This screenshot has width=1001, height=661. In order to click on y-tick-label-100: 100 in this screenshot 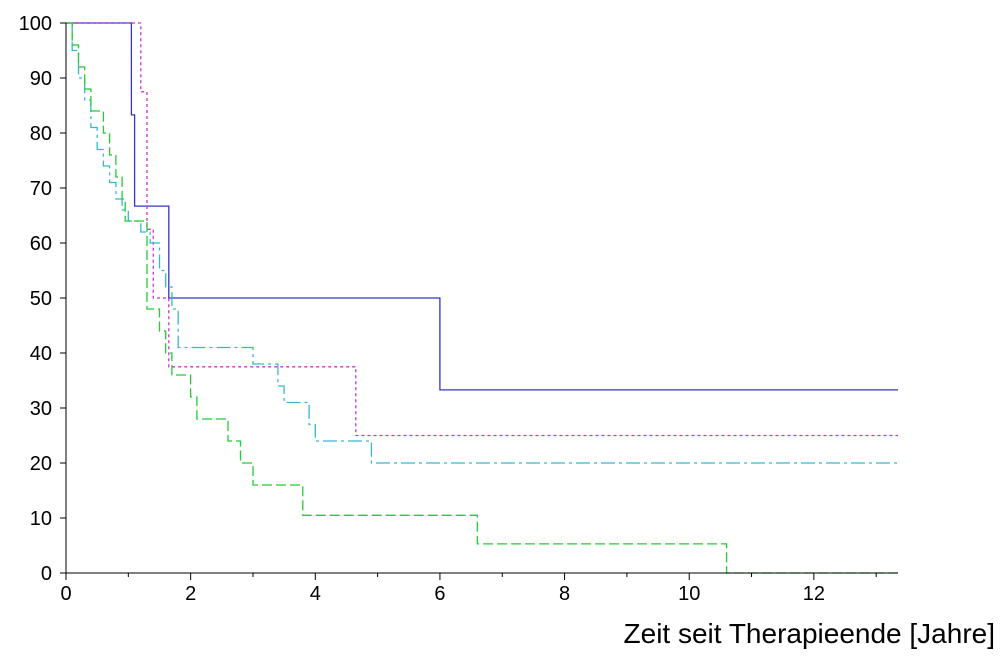, I will do `click(35, 24)`.